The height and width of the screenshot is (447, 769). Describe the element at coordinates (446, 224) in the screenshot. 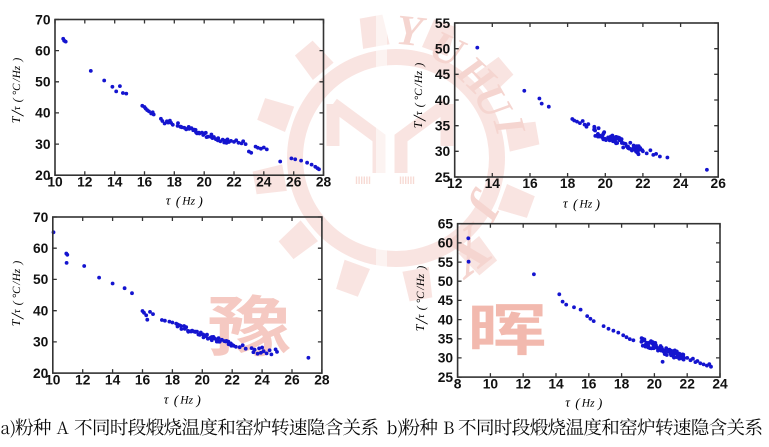

I see `svg-text: 65` at that location.